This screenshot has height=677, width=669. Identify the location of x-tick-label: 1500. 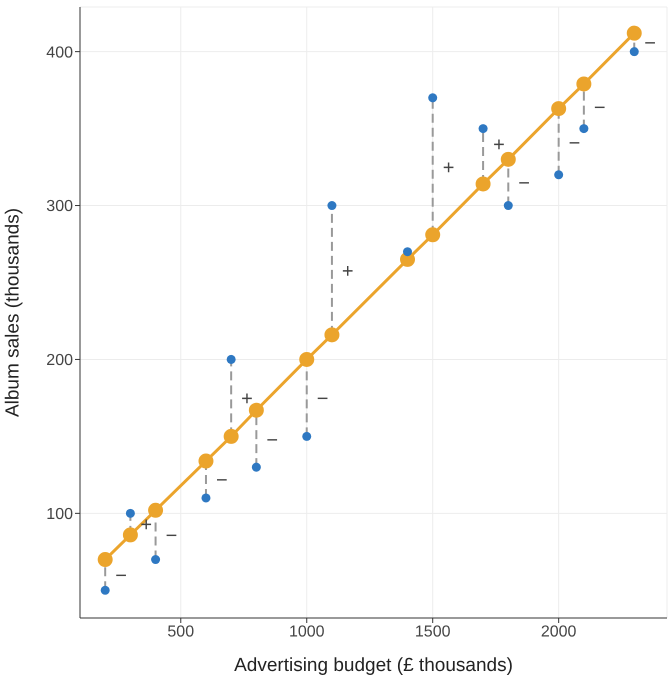
(432, 631).